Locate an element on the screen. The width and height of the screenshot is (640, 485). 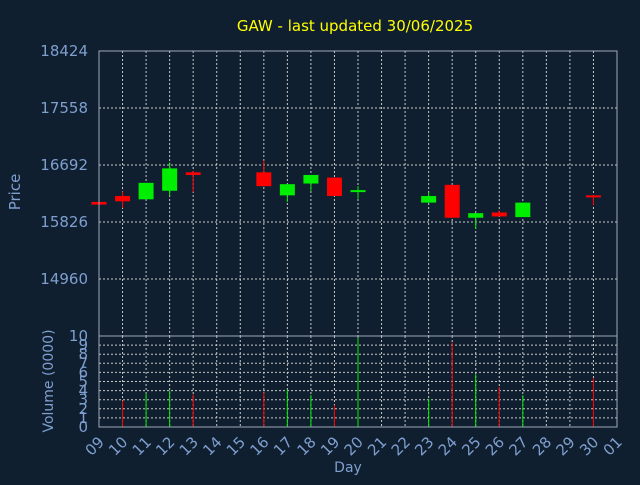
volume-tick-label: 5 is located at coordinates (83, 382).